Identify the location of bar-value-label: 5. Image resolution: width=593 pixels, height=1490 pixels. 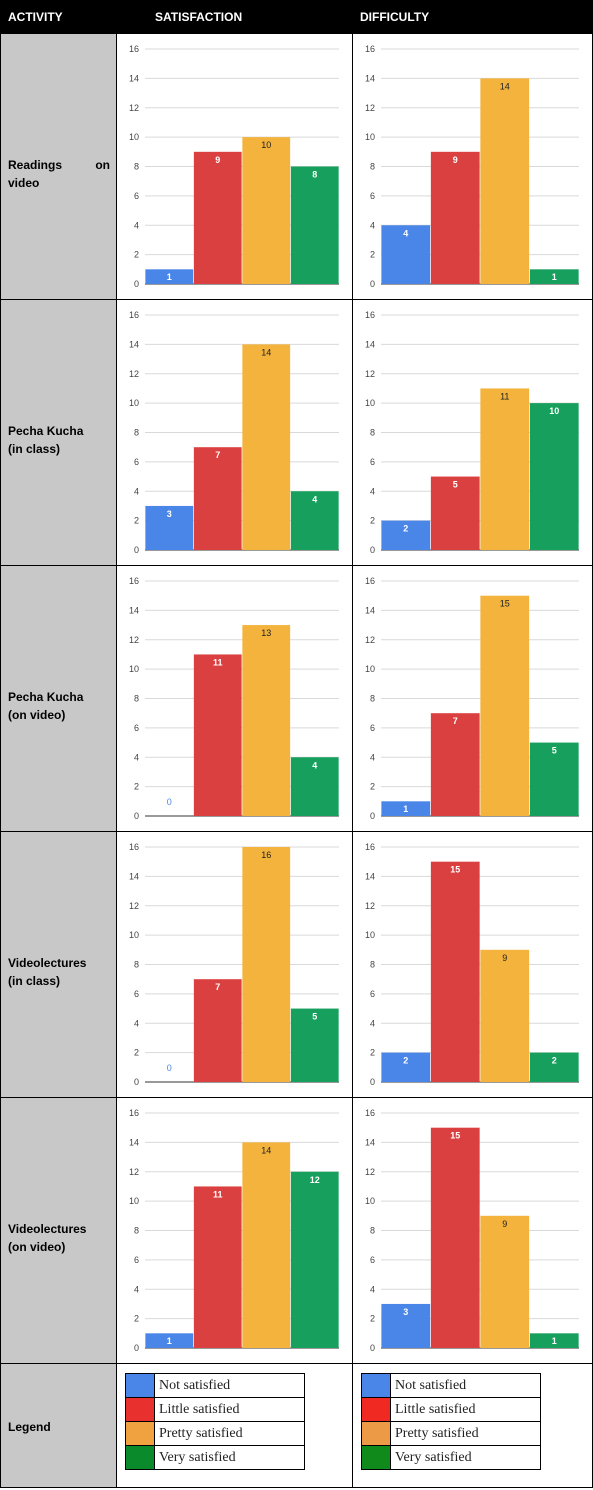
(314, 1017).